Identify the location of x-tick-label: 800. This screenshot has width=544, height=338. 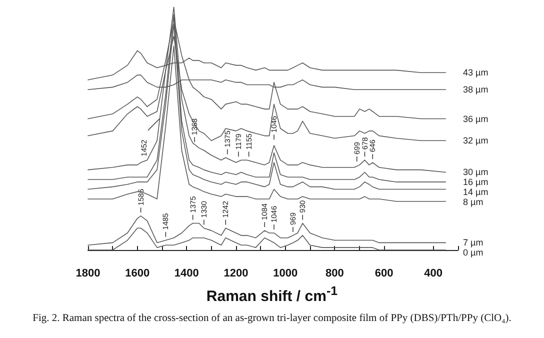
(334, 274).